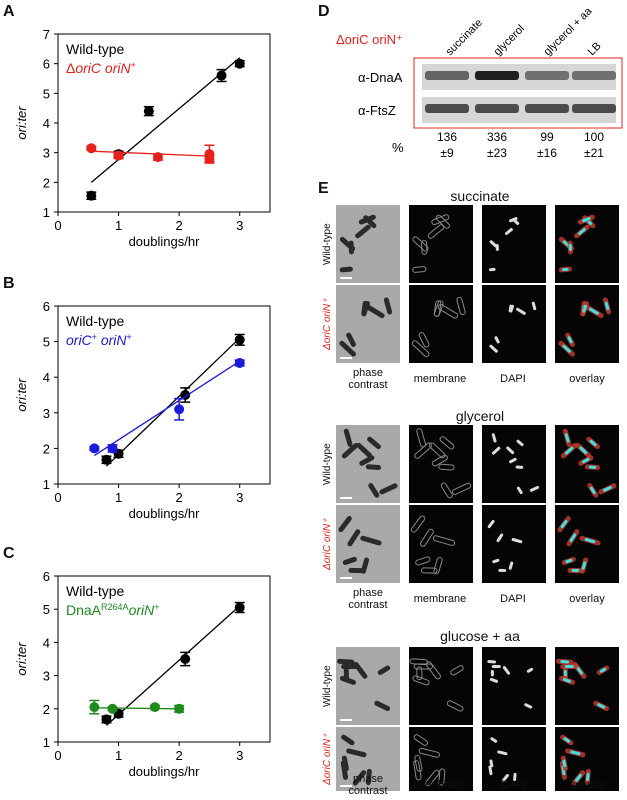  Describe the element at coordinates (46, 448) in the screenshot. I see `y-tick-label: 2` at that location.